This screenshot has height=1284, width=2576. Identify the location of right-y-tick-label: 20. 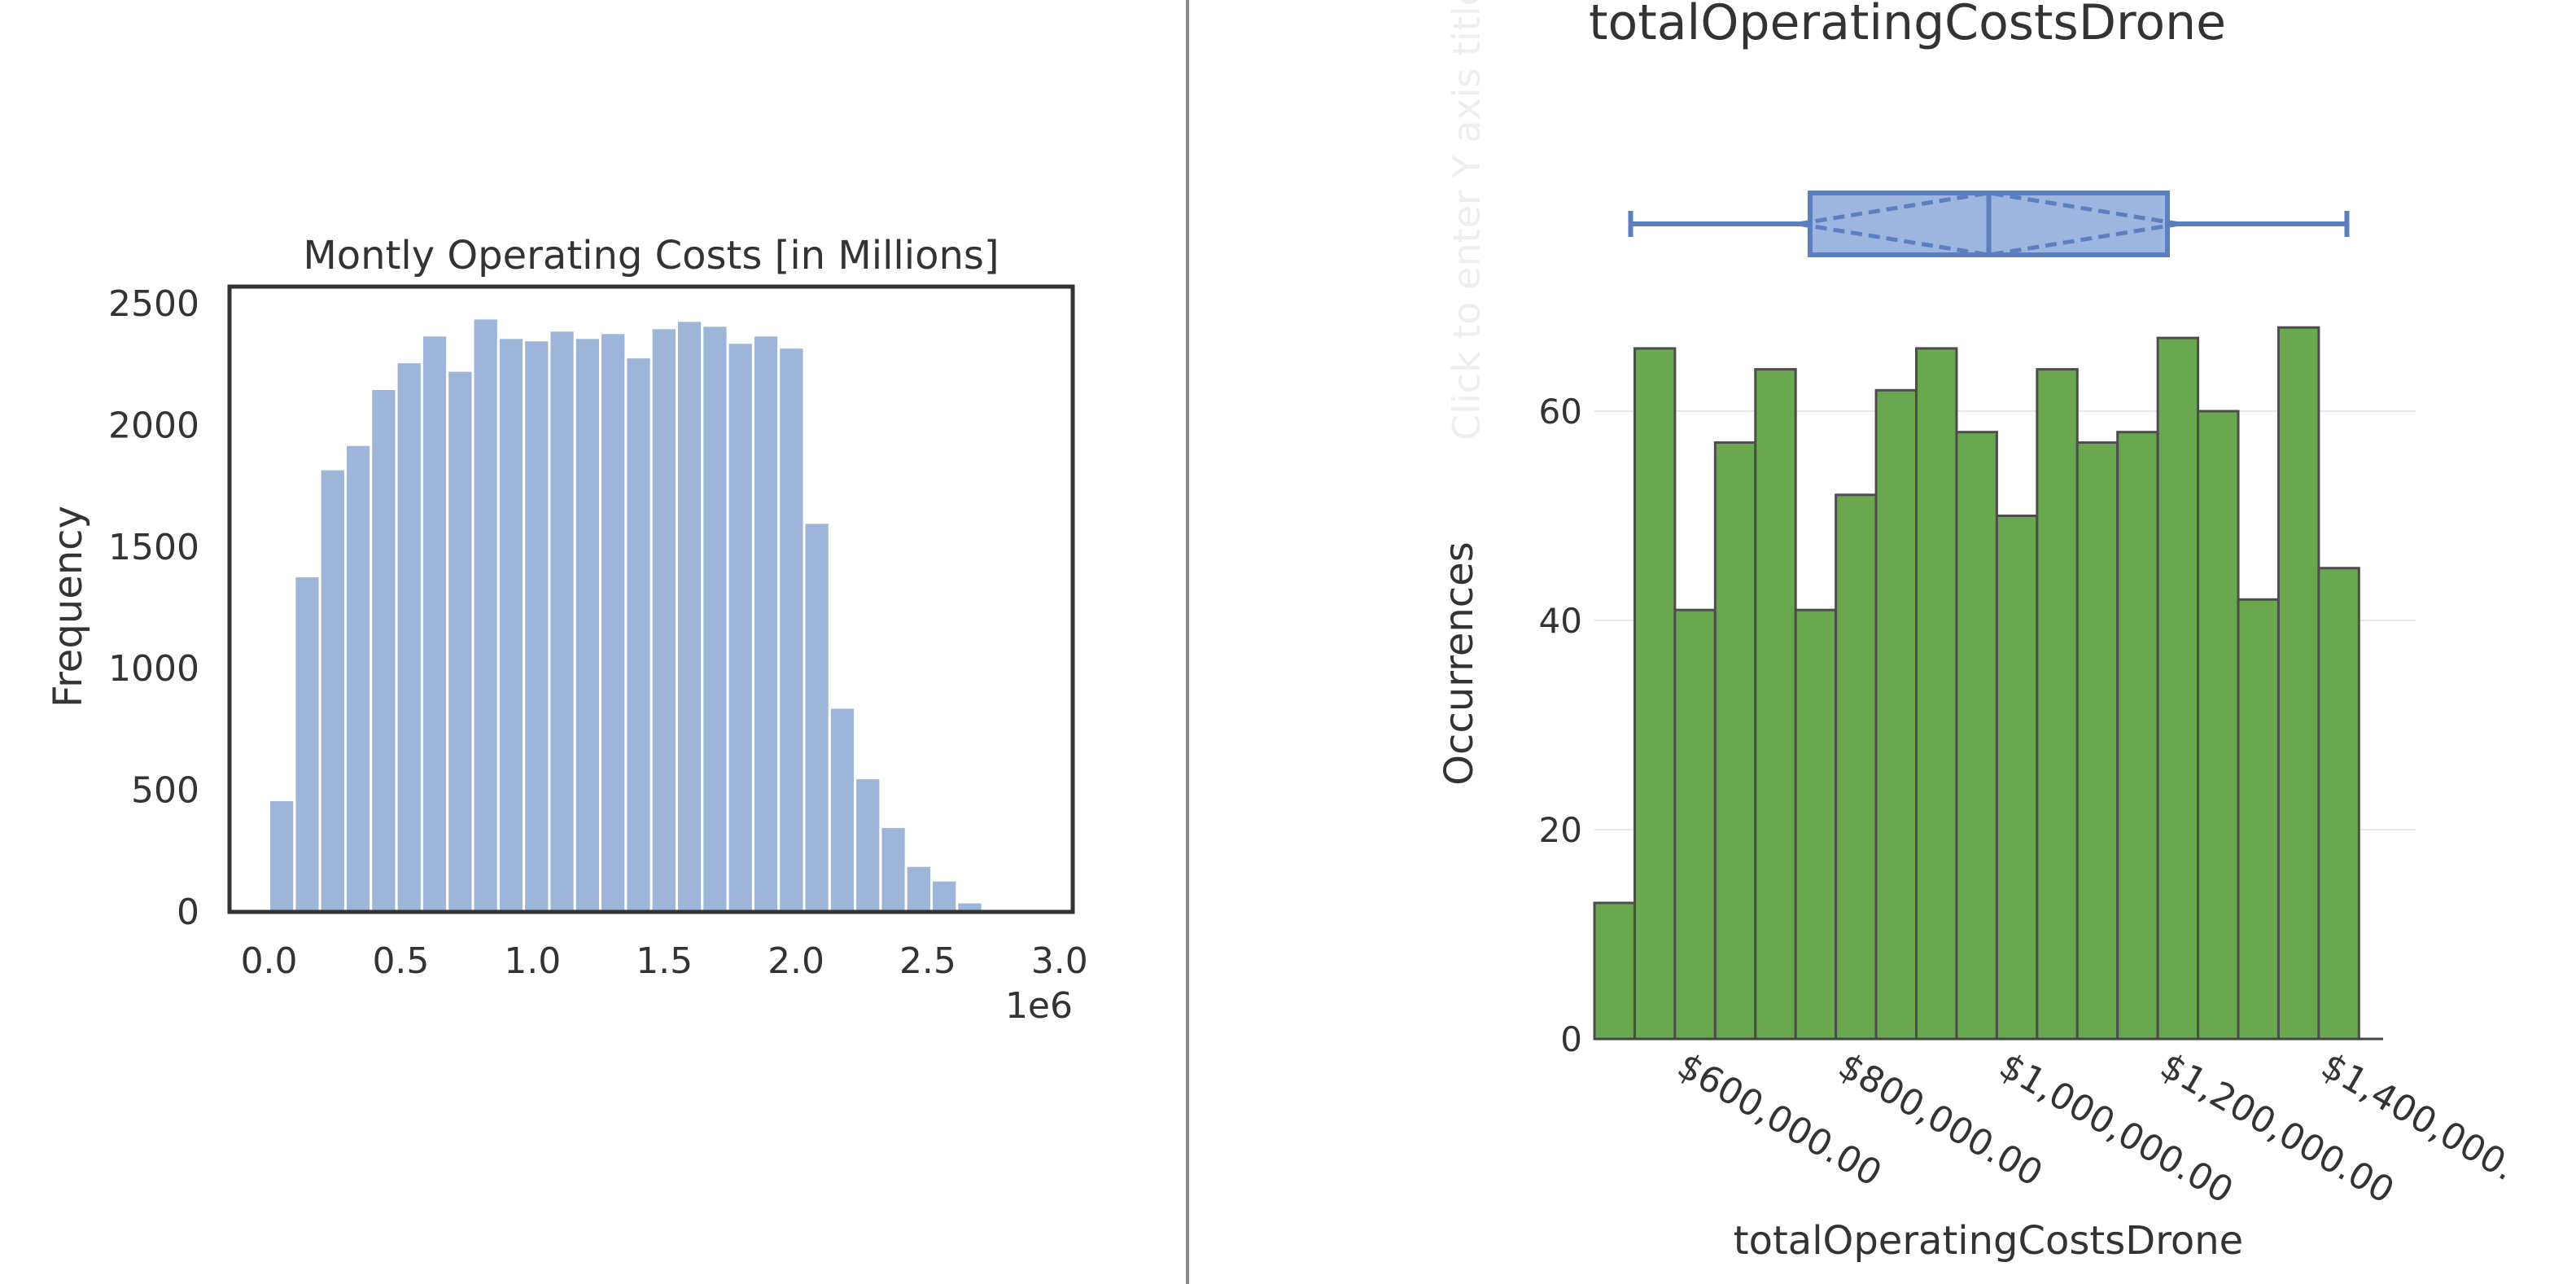
(1560, 830).